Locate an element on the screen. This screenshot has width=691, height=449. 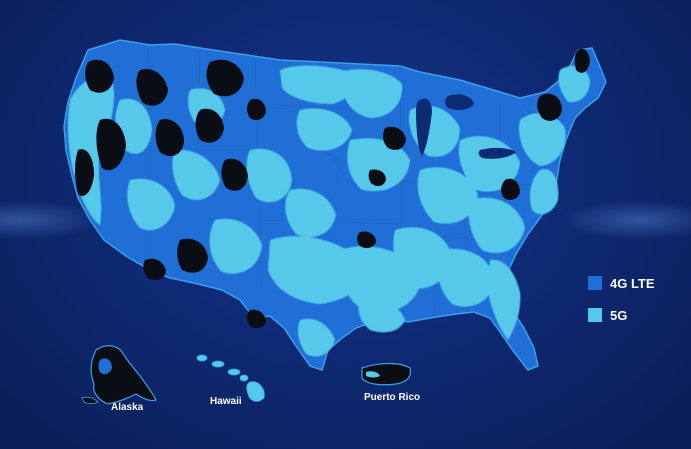
lte-legend-label: 4G LTE is located at coordinates (632, 283).